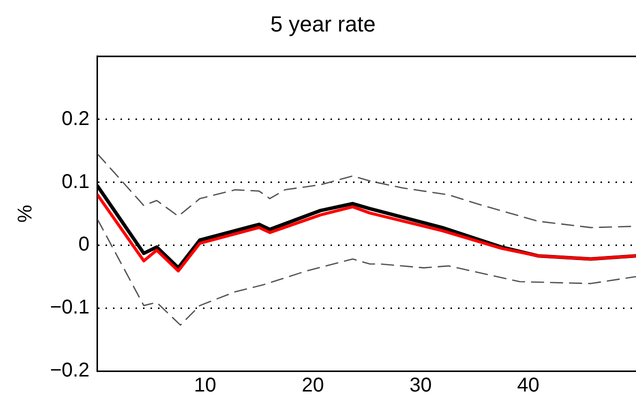 The image size is (636, 403). Describe the element at coordinates (84, 245) in the screenshot. I see `y-tick-label: 0` at that location.